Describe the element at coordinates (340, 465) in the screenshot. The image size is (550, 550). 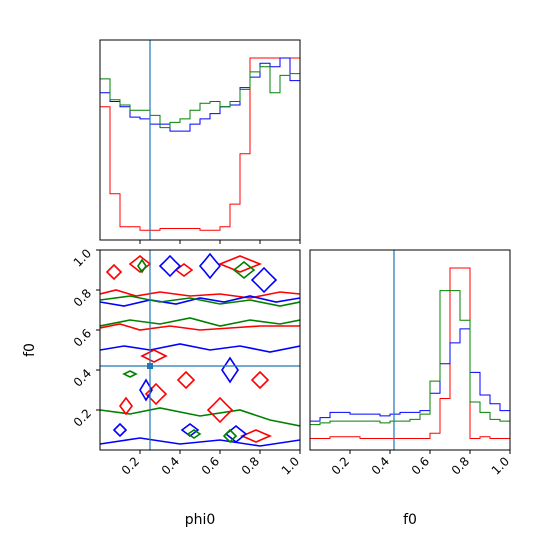
I see `hist-f0-xtick-label-1: 0.2` at that location.